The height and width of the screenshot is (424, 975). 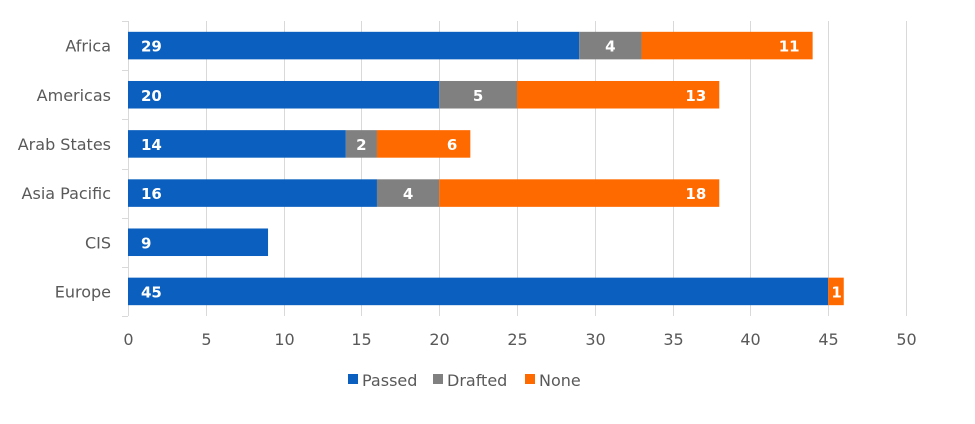 I want to click on data-label: 11, so click(x=789, y=47).